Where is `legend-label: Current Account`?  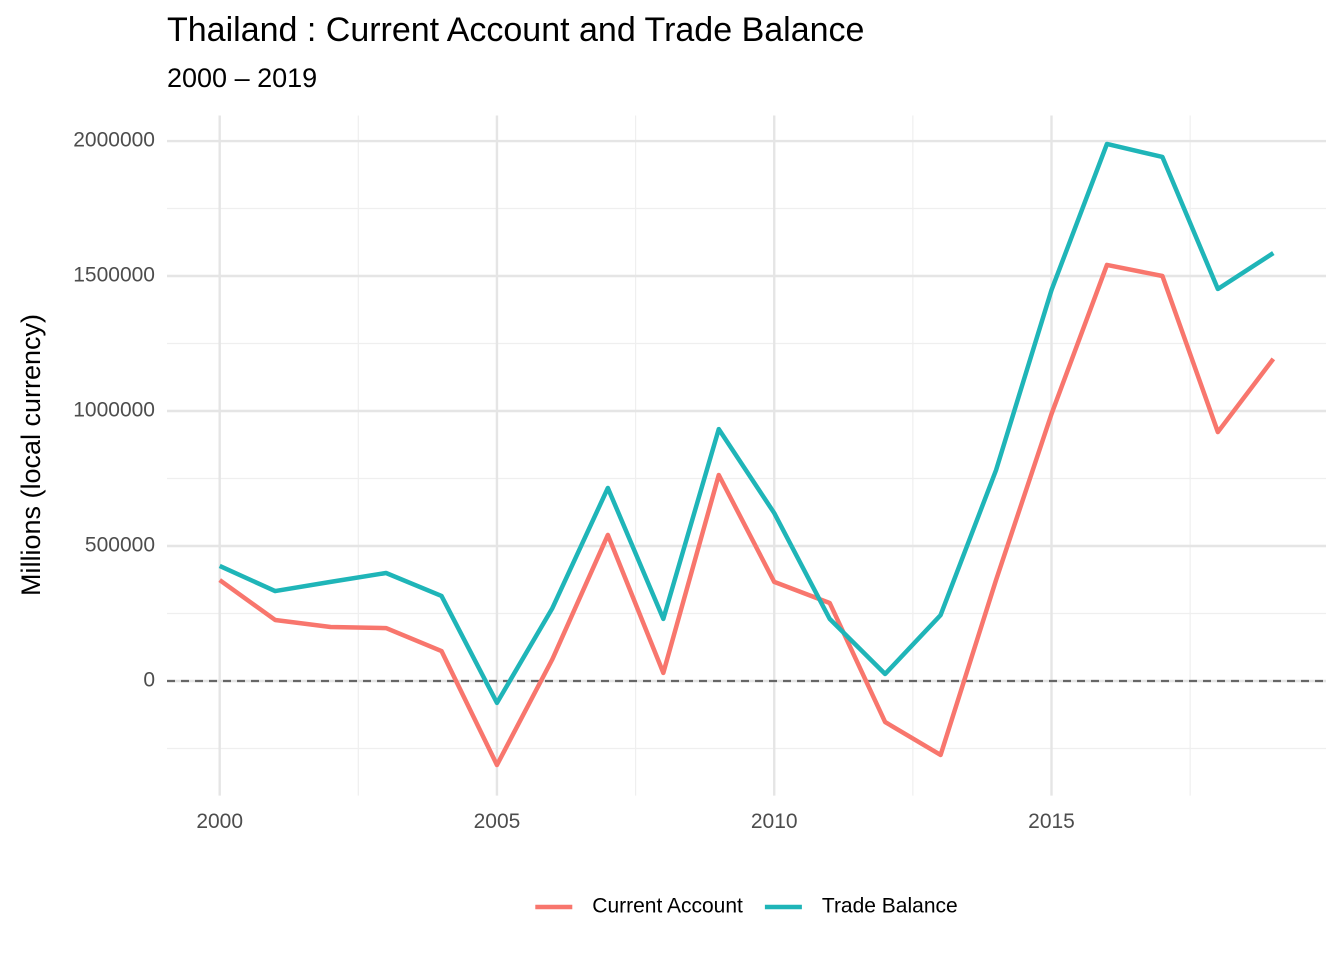
legend-label: Current Account is located at coordinates (667, 906).